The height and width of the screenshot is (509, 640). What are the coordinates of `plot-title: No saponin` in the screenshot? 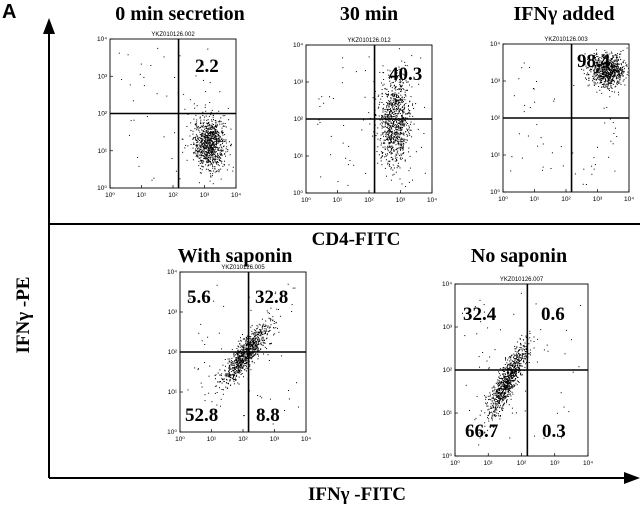 It's located at (519, 256).